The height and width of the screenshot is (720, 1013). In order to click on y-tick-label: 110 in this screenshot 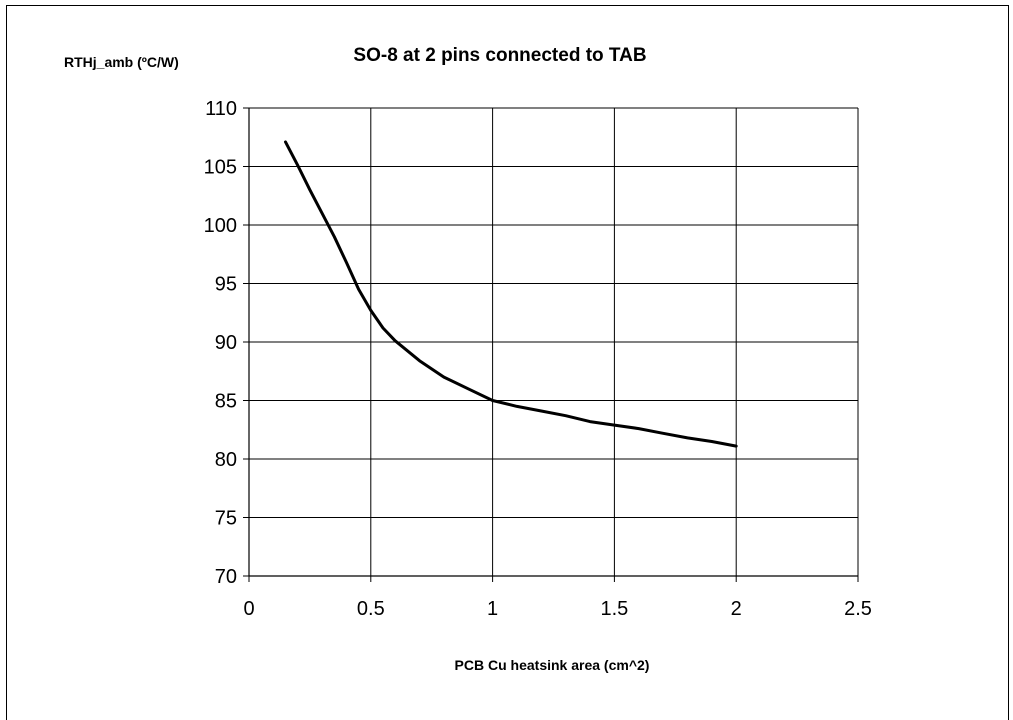, I will do `click(221, 109)`.